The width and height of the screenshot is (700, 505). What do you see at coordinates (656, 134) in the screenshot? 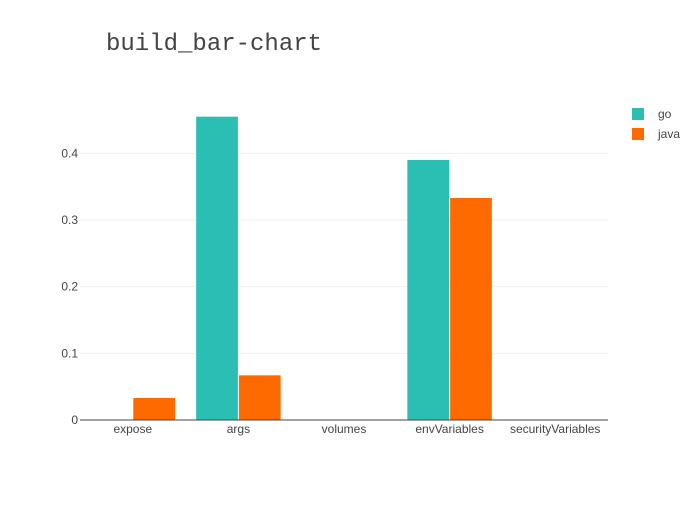
I see `legend-item-java: java` at bounding box center [656, 134].